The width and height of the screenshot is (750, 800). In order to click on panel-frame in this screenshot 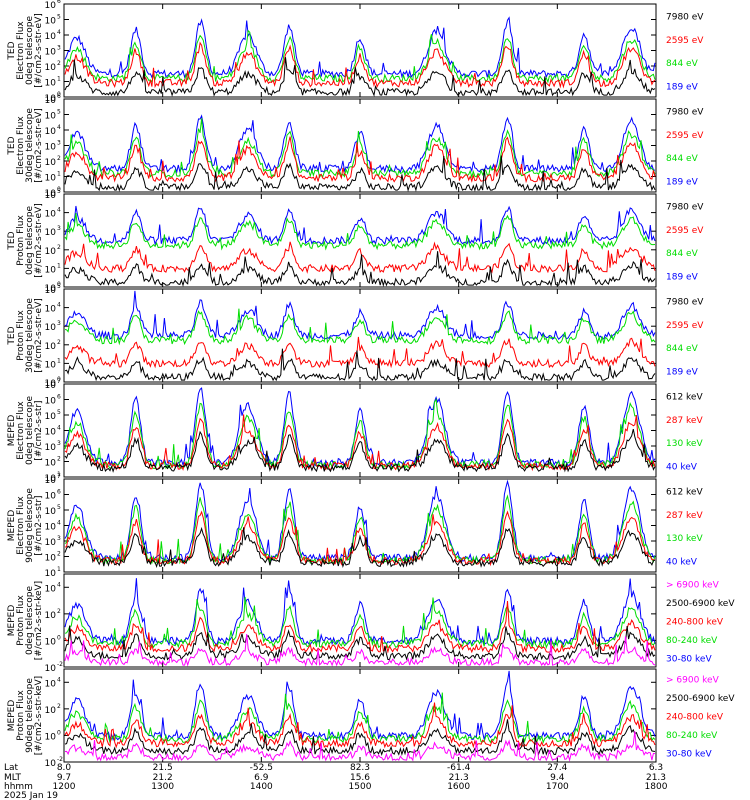, I will do `click(360, 715)`.